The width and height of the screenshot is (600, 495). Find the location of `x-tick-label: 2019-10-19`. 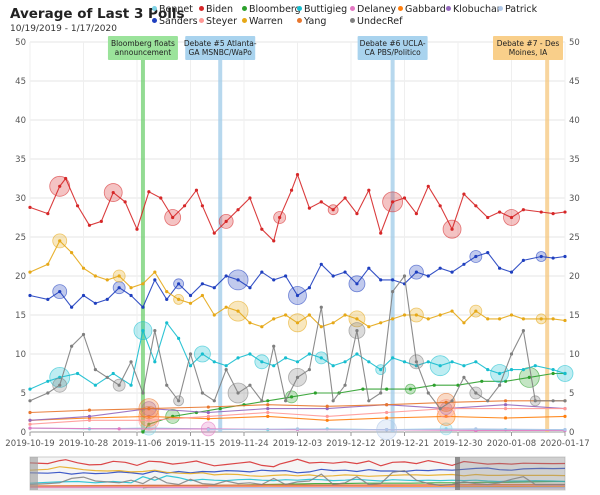

x-tick-label: 2019-10-19 is located at coordinates (29, 444).